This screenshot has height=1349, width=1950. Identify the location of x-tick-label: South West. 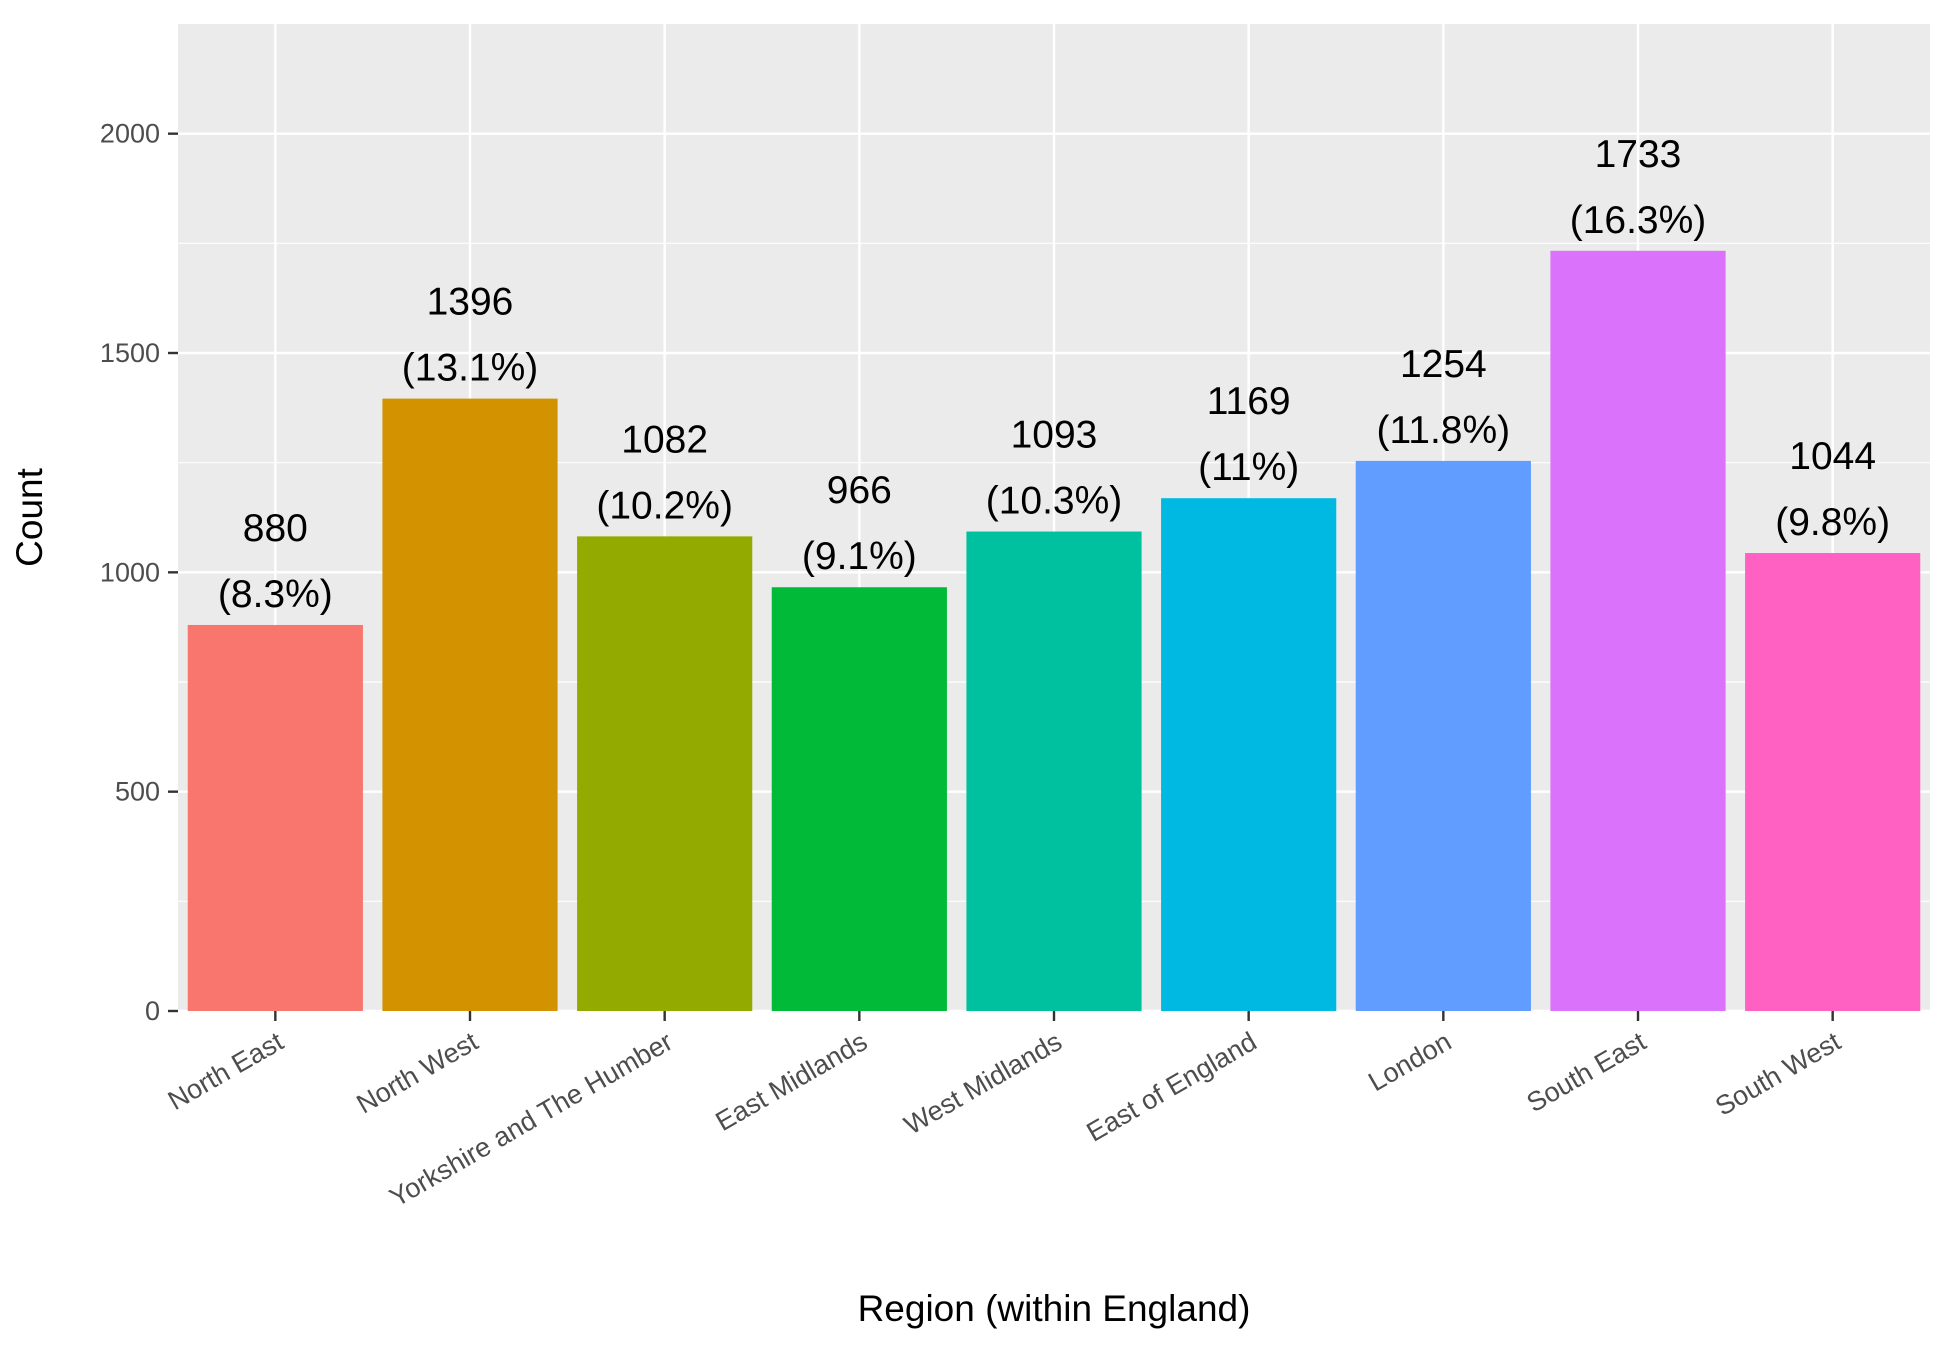
(1778, 1074).